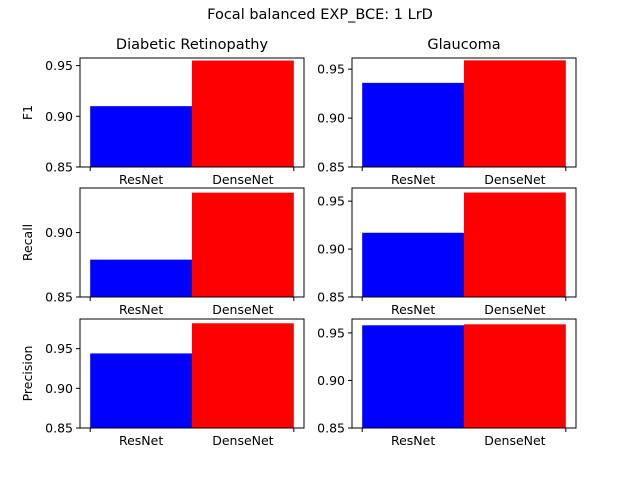 This screenshot has width=640, height=480. I want to click on subplot-3: ResNet DenseNet 0.85 0.90 Recall, so click(162, 252).